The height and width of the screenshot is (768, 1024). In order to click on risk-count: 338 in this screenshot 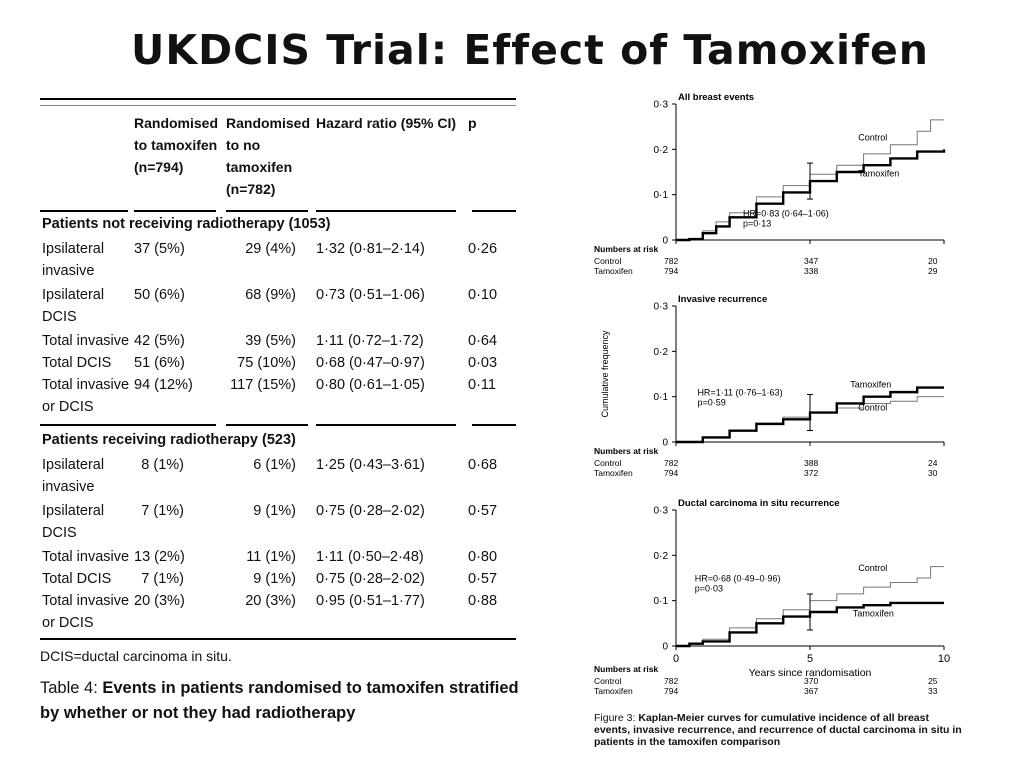, I will do `click(811, 271)`.